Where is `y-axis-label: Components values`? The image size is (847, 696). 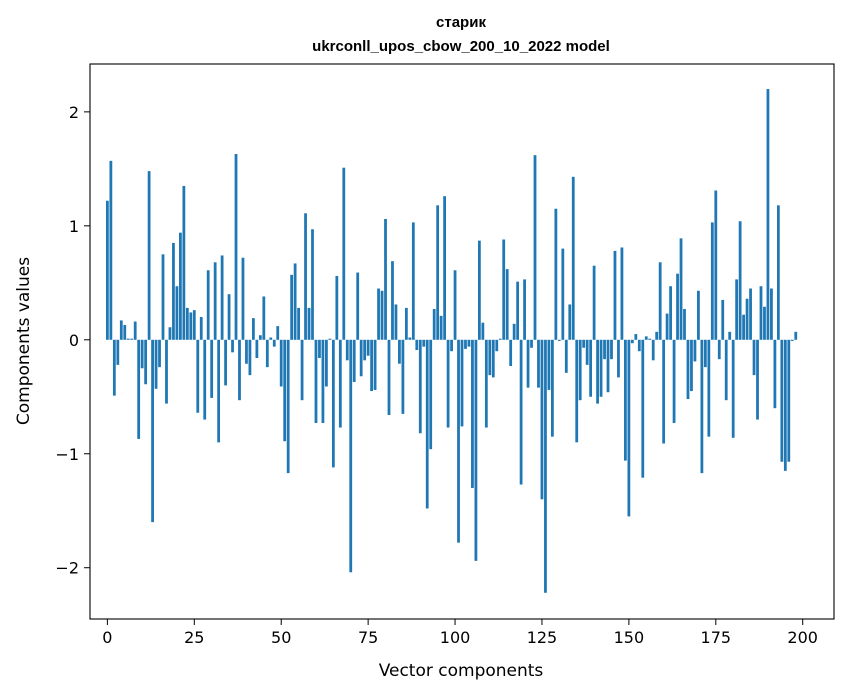 y-axis-label: Components values is located at coordinates (24, 341).